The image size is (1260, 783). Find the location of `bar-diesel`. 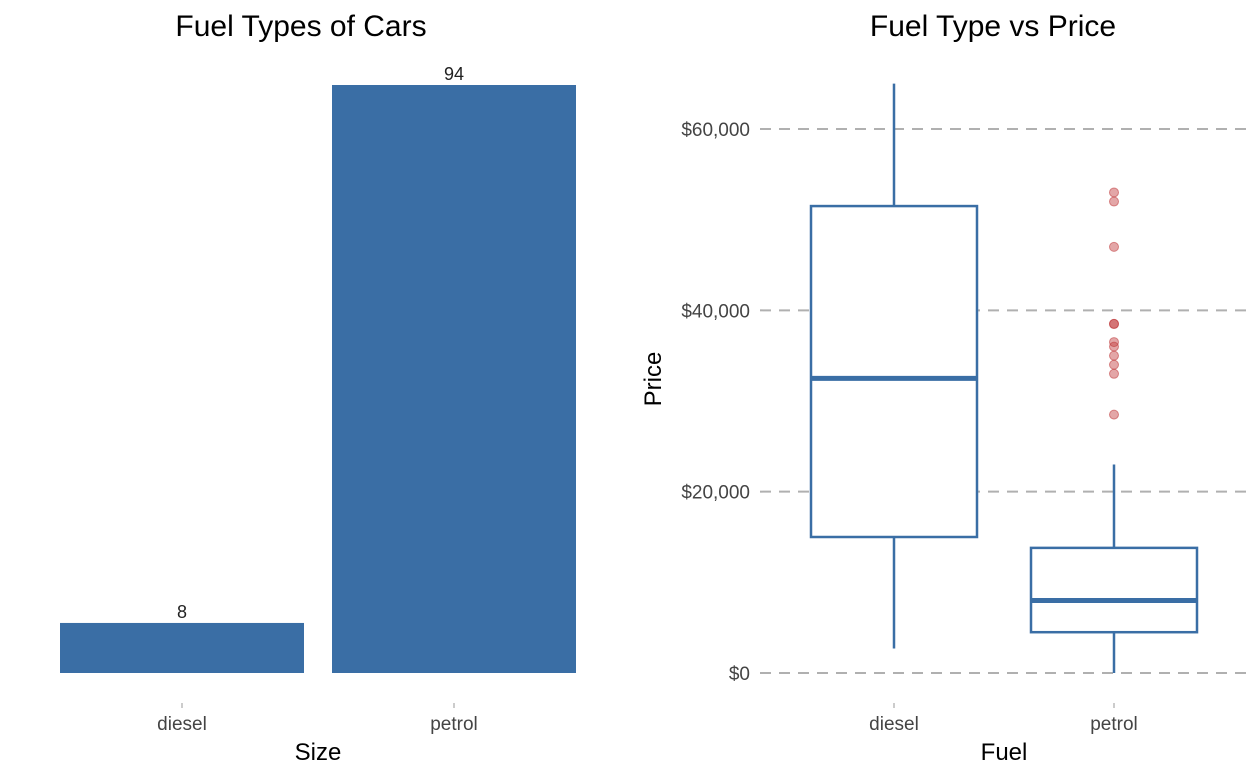

bar-diesel is located at coordinates (182, 647).